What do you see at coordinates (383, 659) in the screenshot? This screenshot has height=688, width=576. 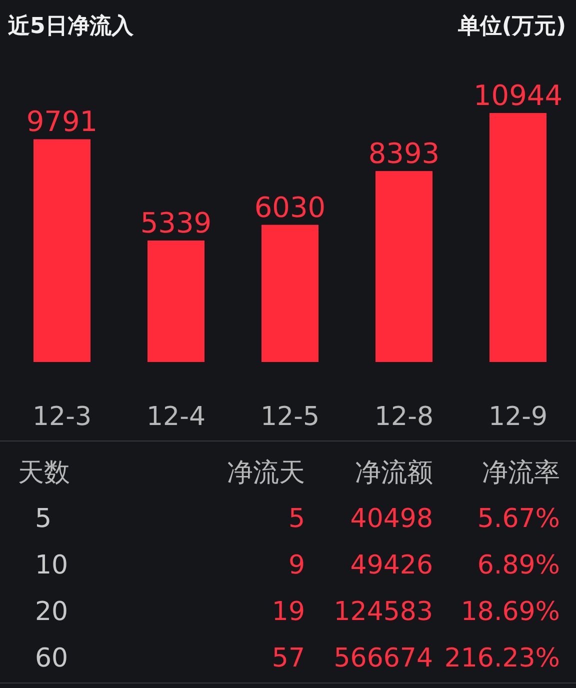 I see `text: 566674` at bounding box center [383, 659].